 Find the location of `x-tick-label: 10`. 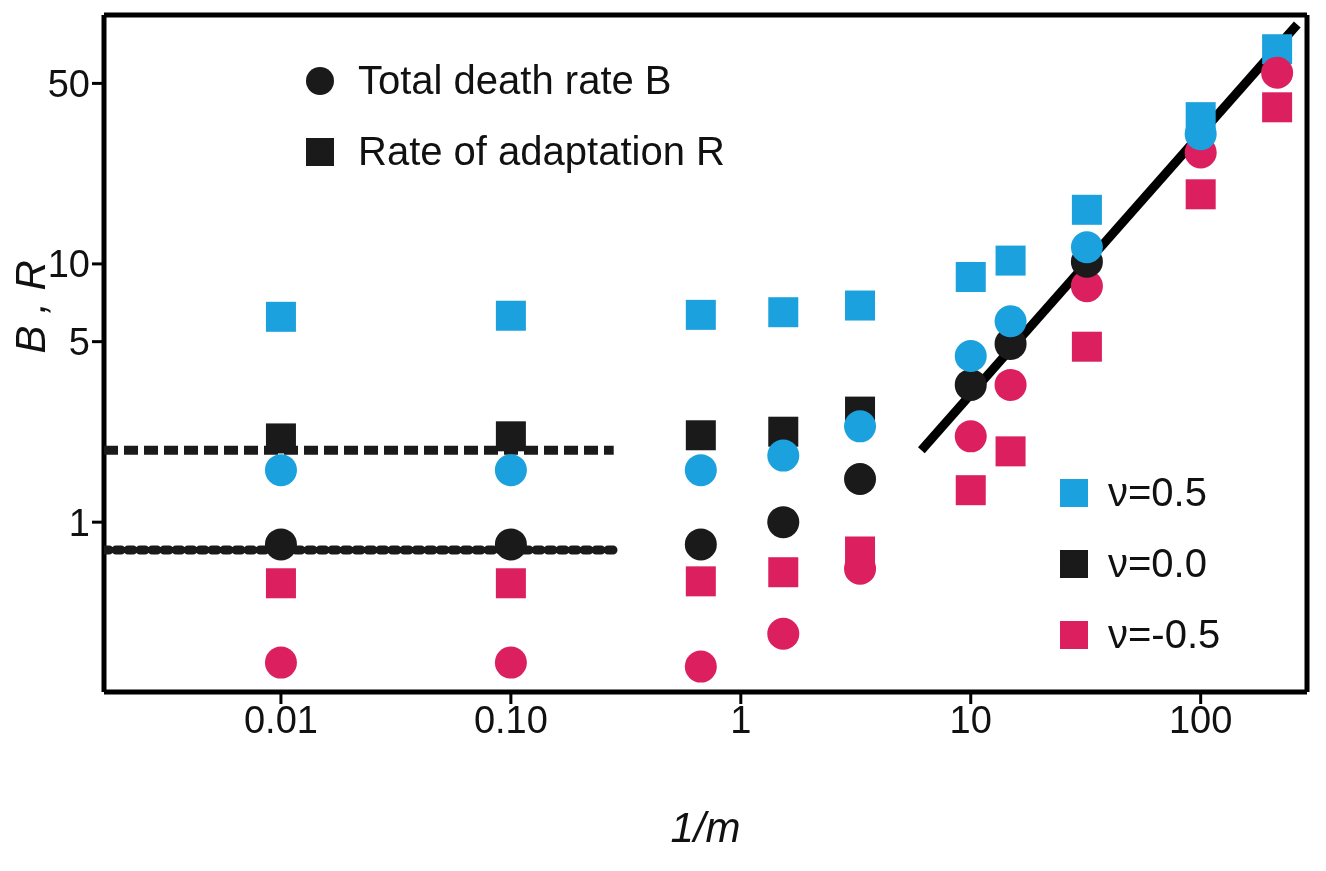

x-tick-label: 10 is located at coordinates (970, 719).